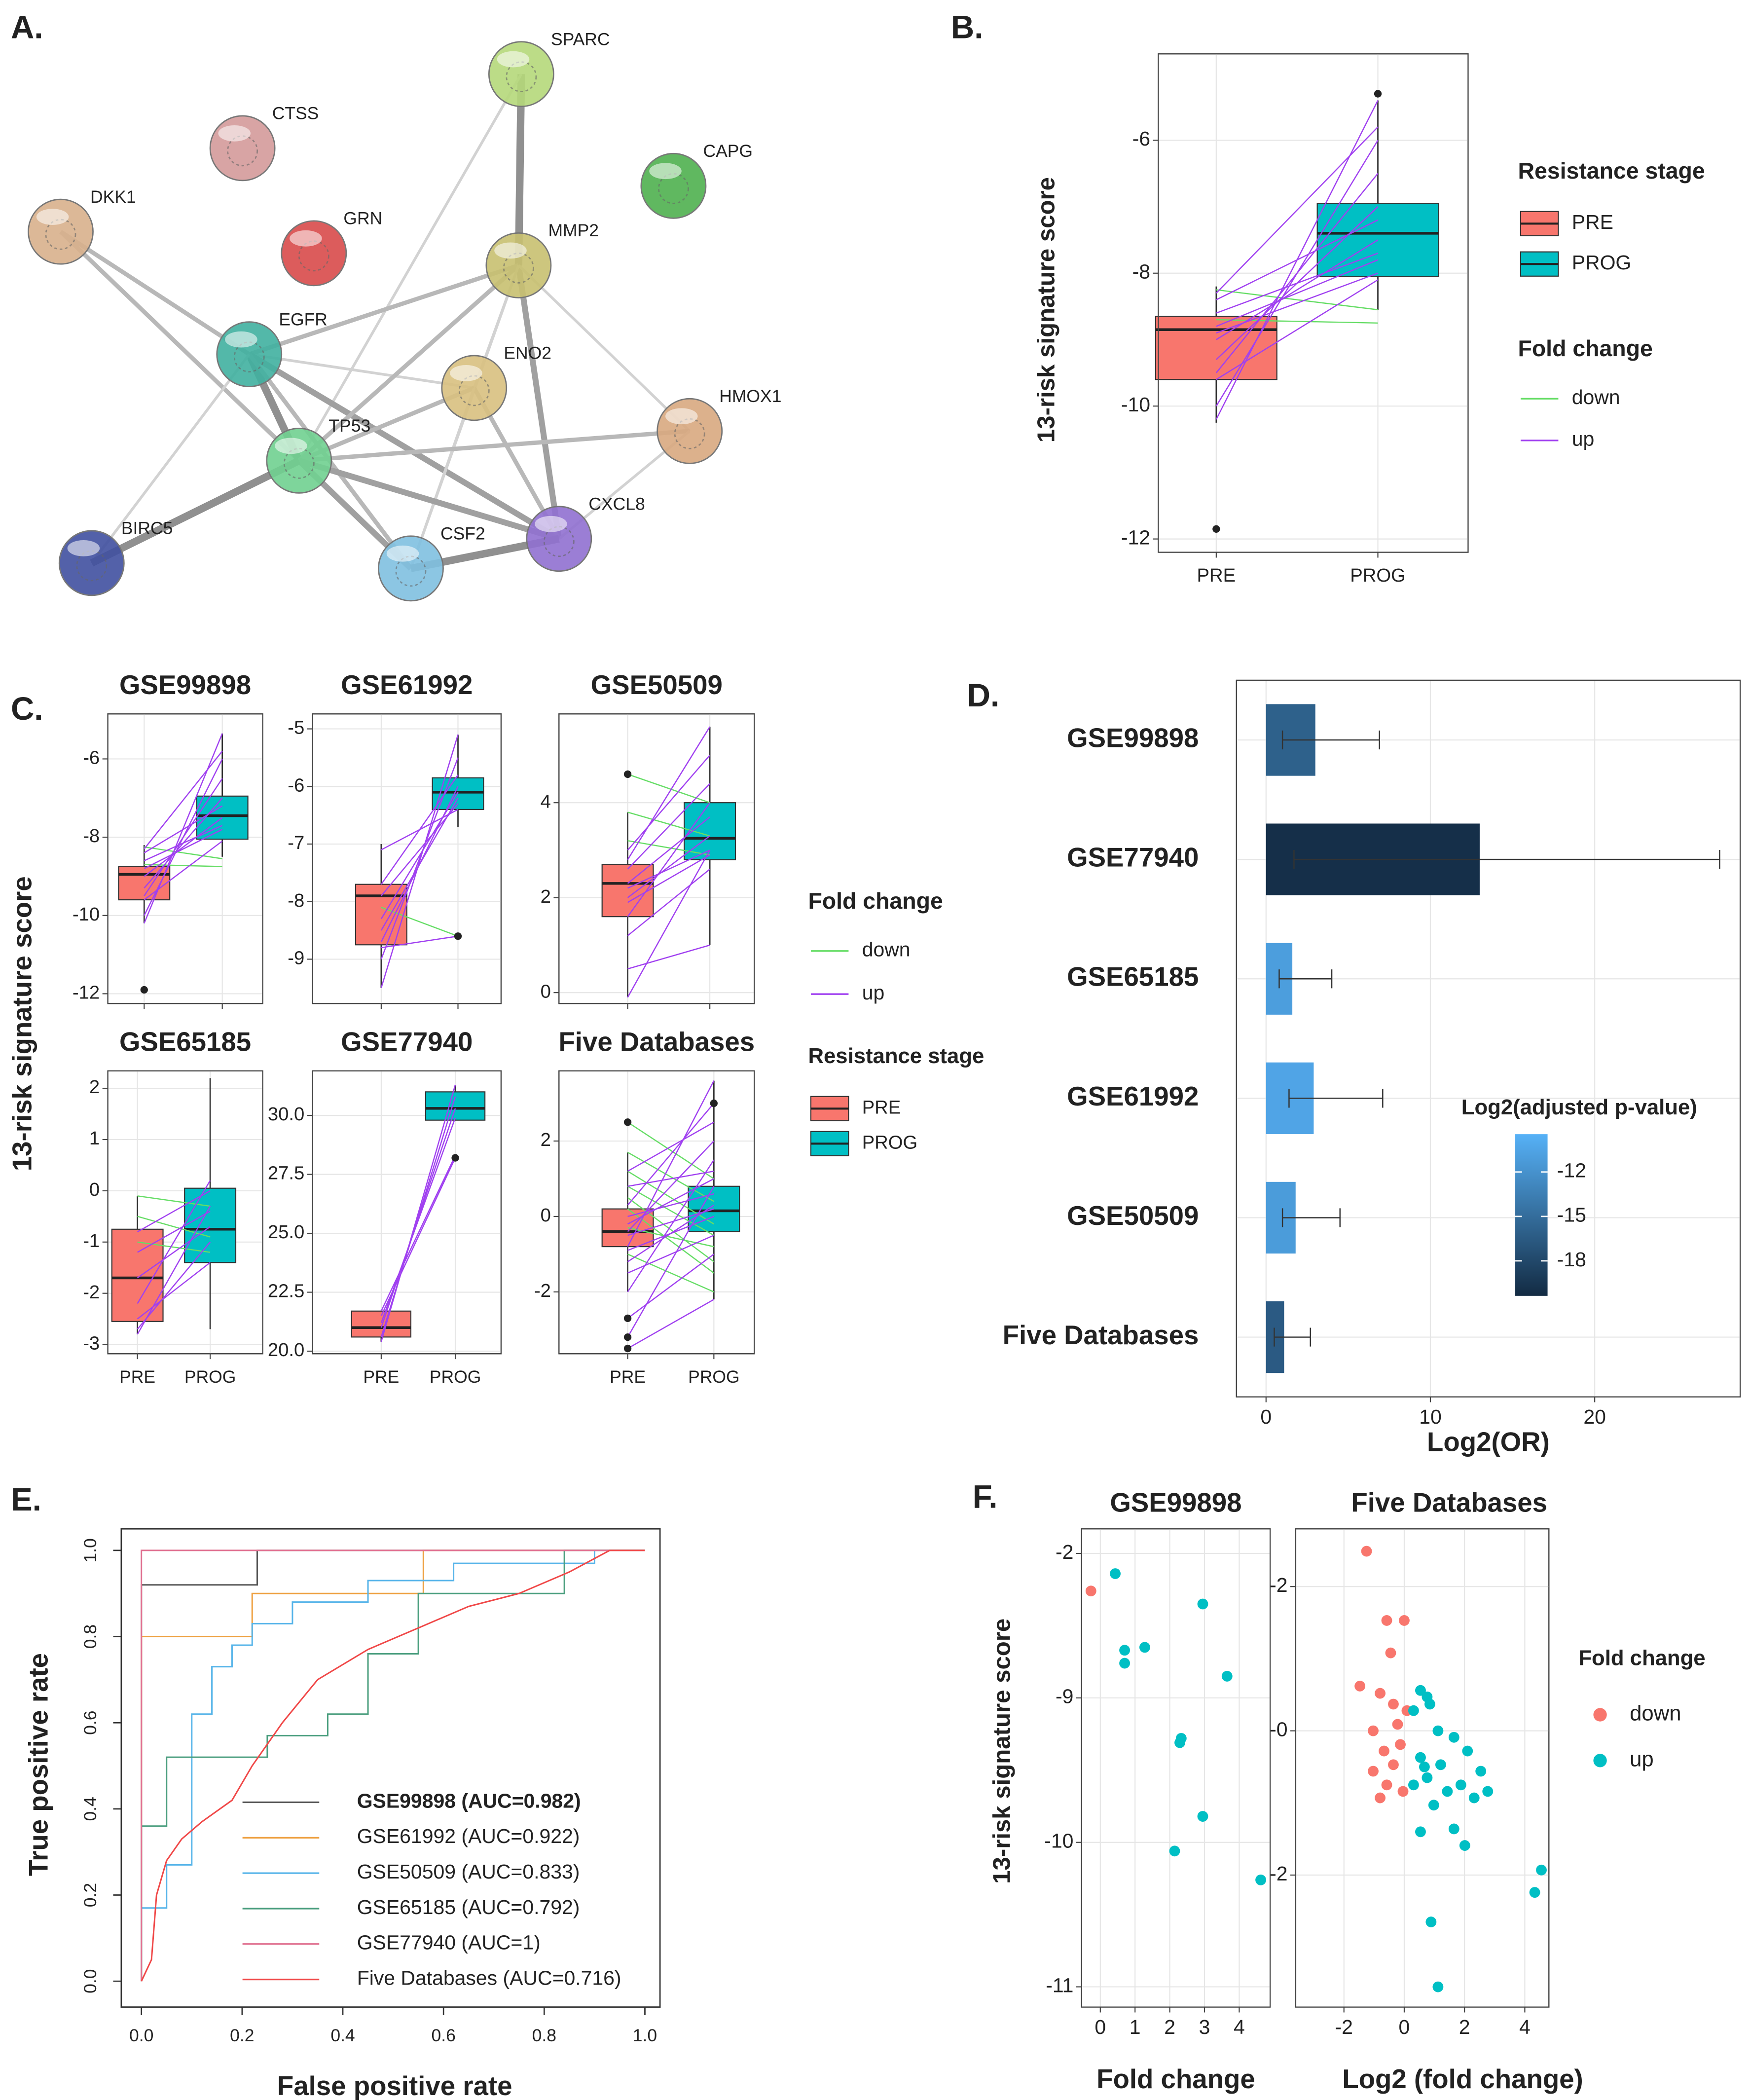 Image resolution: width=1751 pixels, height=2100 pixels. Describe the element at coordinates (395, 2085) in the screenshot. I see `x-axis-label: False positive rate` at that location.